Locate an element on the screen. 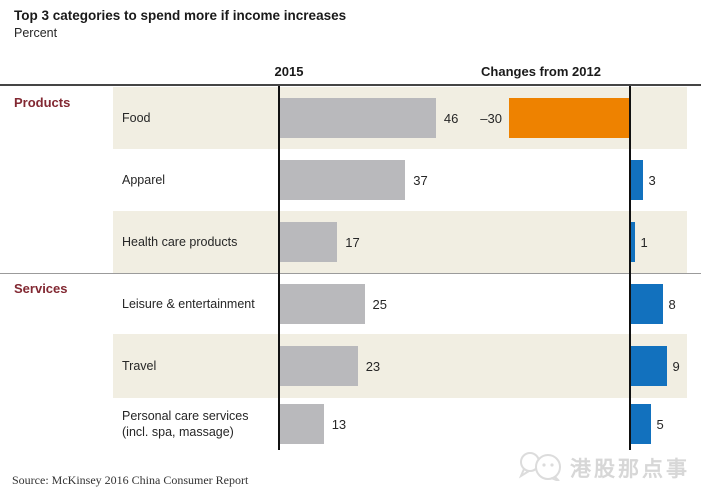 This screenshot has width=701, height=499. value-label-2015: 17 is located at coordinates (352, 242).